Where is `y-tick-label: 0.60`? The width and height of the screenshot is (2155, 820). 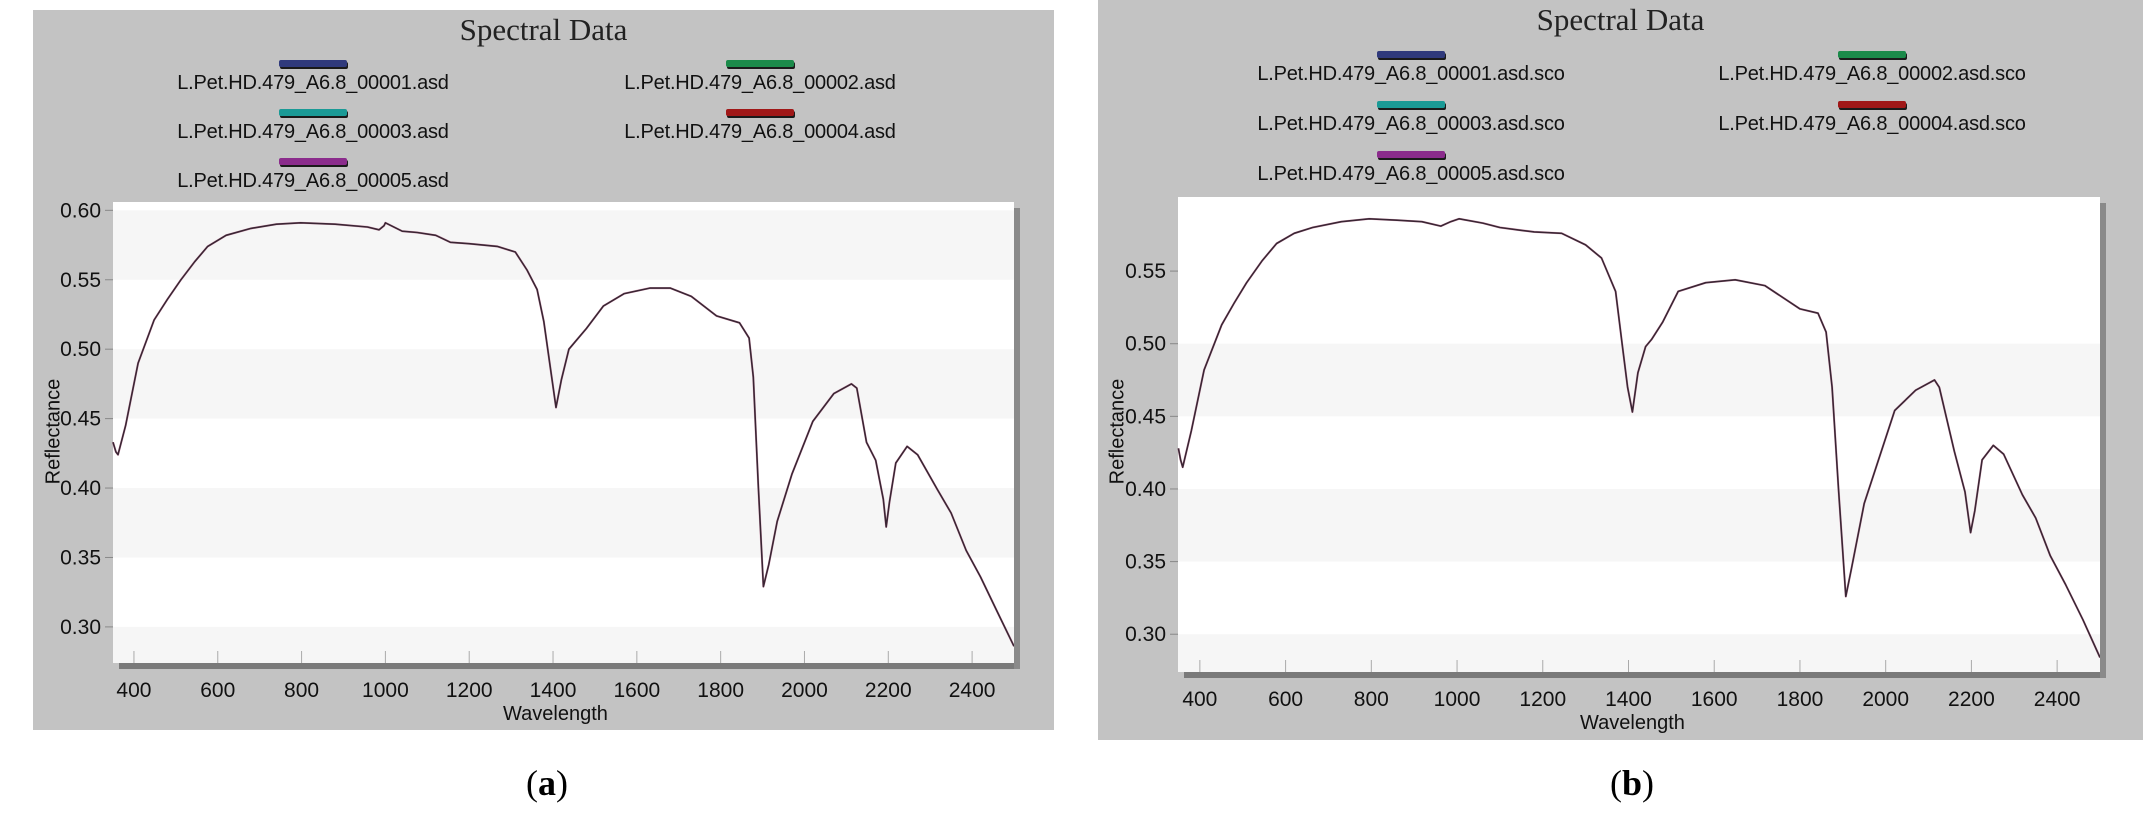 y-tick-label: 0.60 is located at coordinates (80, 210).